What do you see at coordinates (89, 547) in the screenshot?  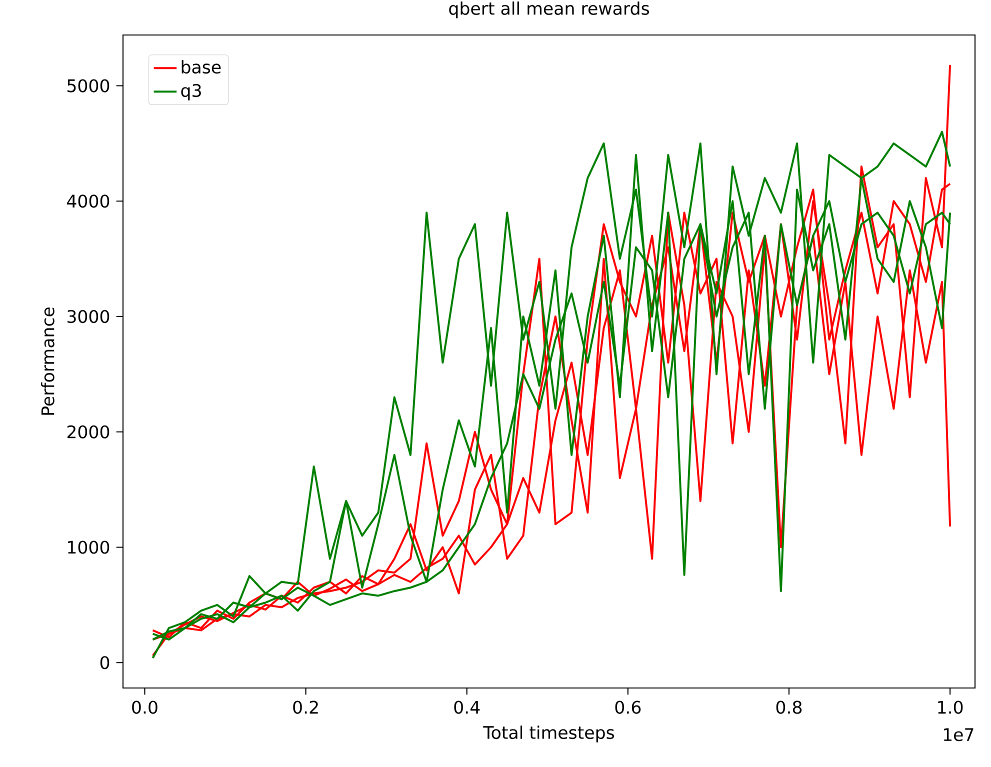 I see `y-tick-label: 1000` at bounding box center [89, 547].